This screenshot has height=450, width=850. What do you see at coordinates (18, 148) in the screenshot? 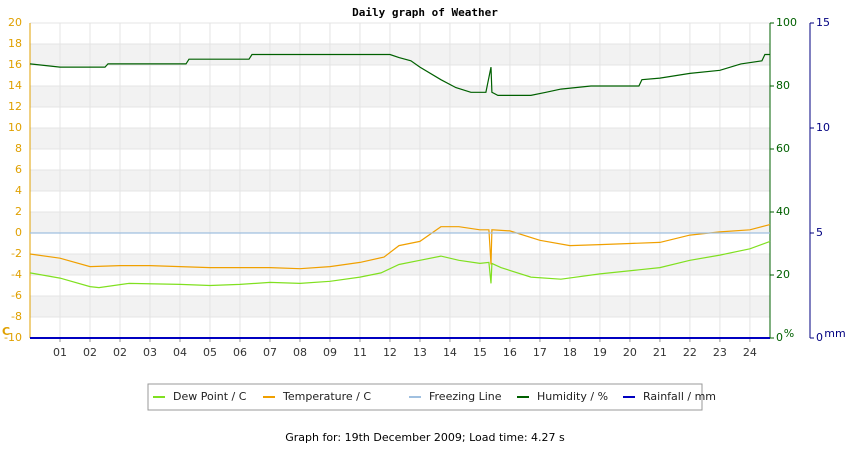
I see `y-tick-label: 8` at bounding box center [18, 148].